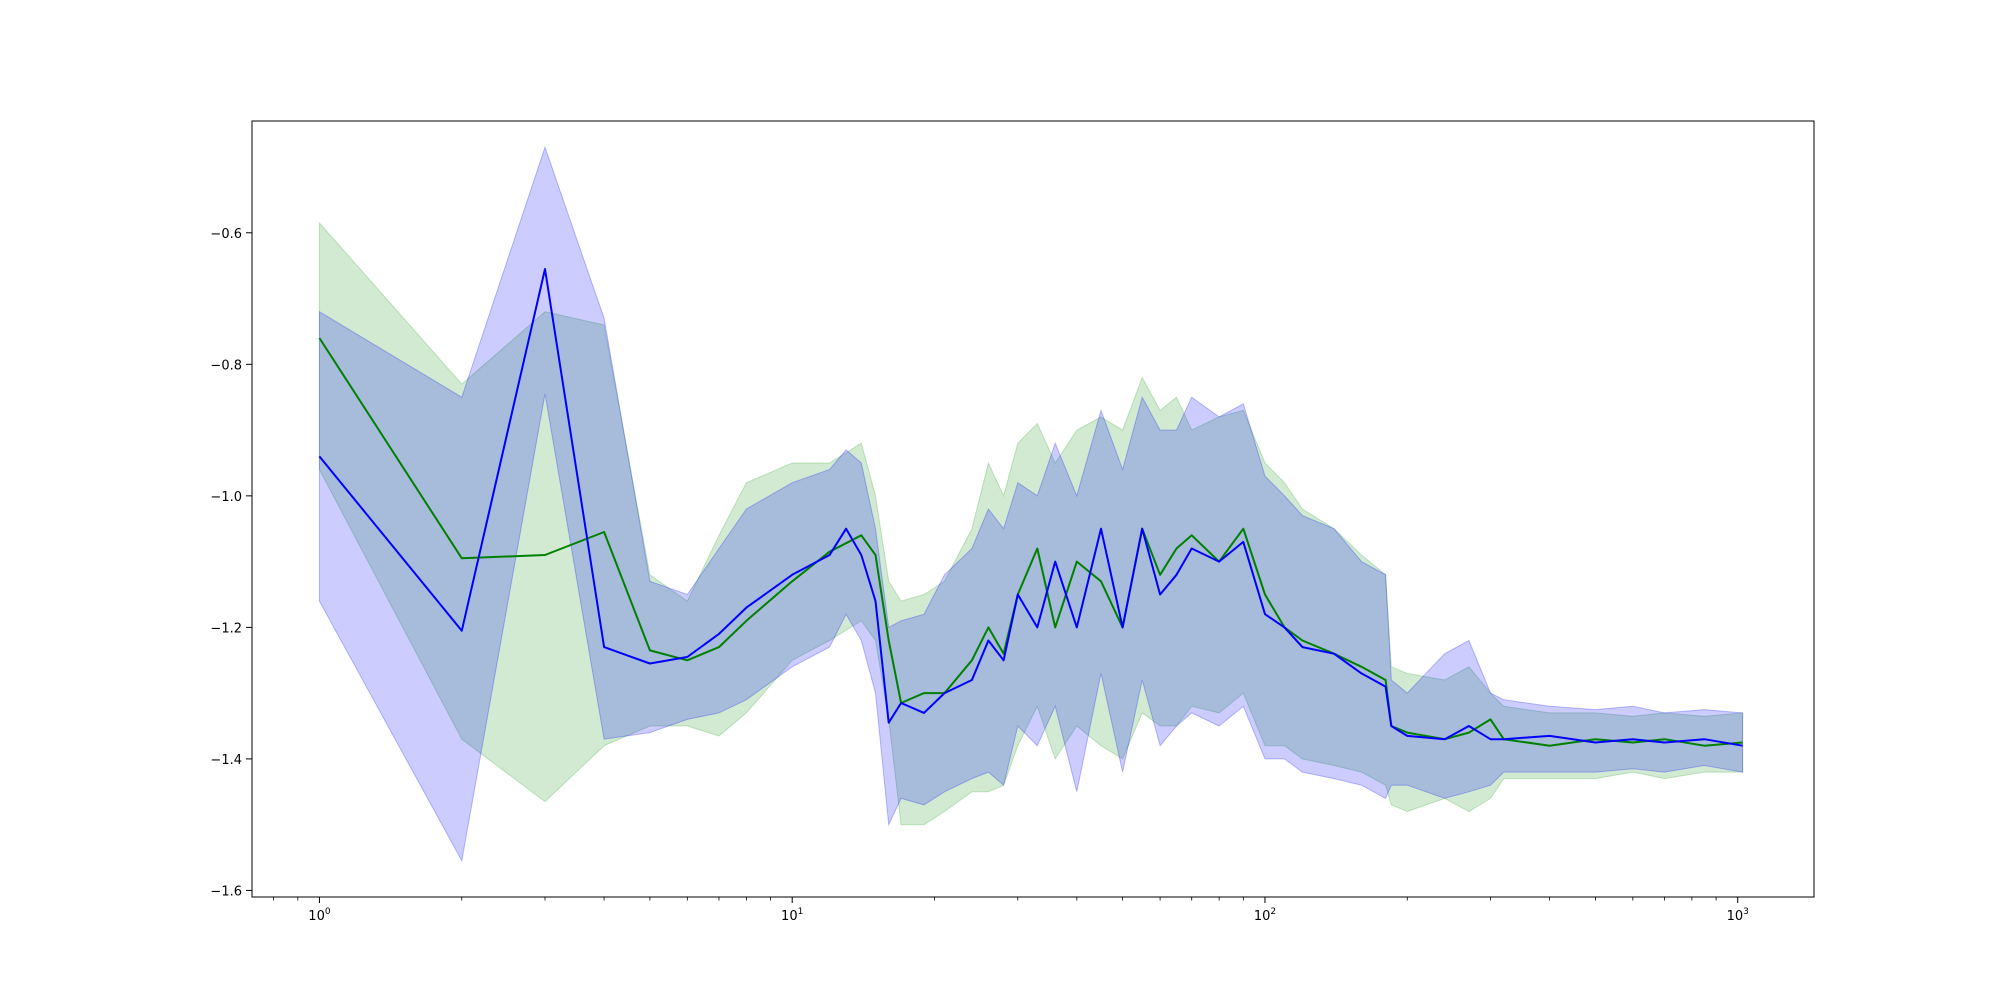  I want to click on y-tick-label: −1.2, so click(226, 628).